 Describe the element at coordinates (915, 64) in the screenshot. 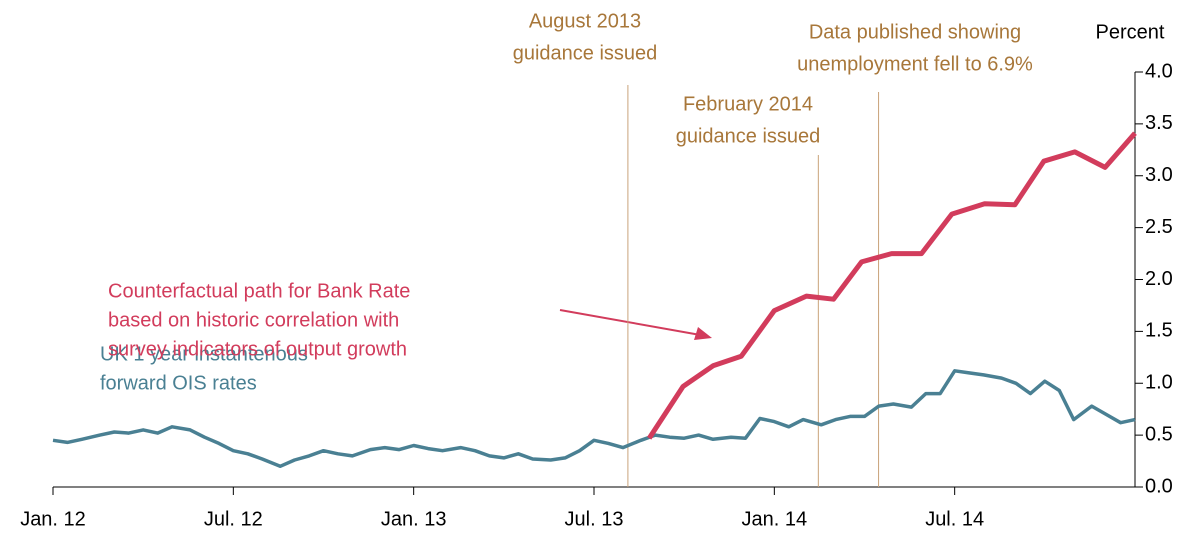

I see `annotation: unemployment fell to 6.9%` at that location.